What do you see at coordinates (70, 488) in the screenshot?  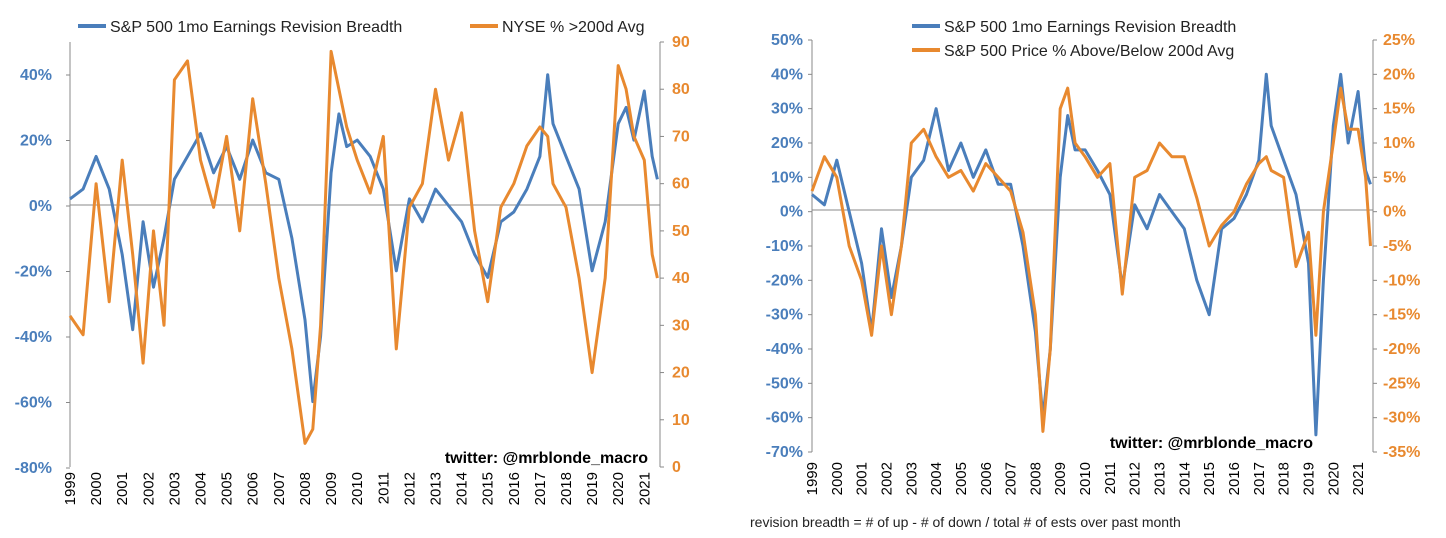 I see `x-tick-label: 1999` at bounding box center [70, 488].